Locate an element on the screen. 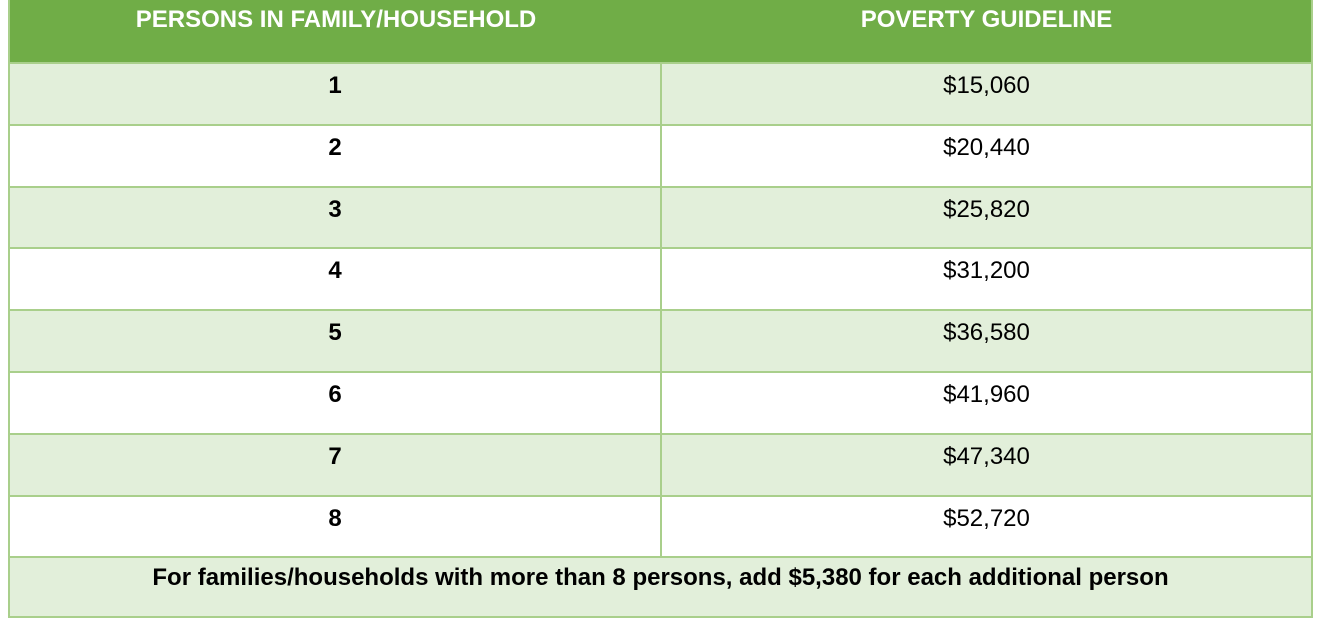  guideline-cell: $41,960 is located at coordinates (986, 394).